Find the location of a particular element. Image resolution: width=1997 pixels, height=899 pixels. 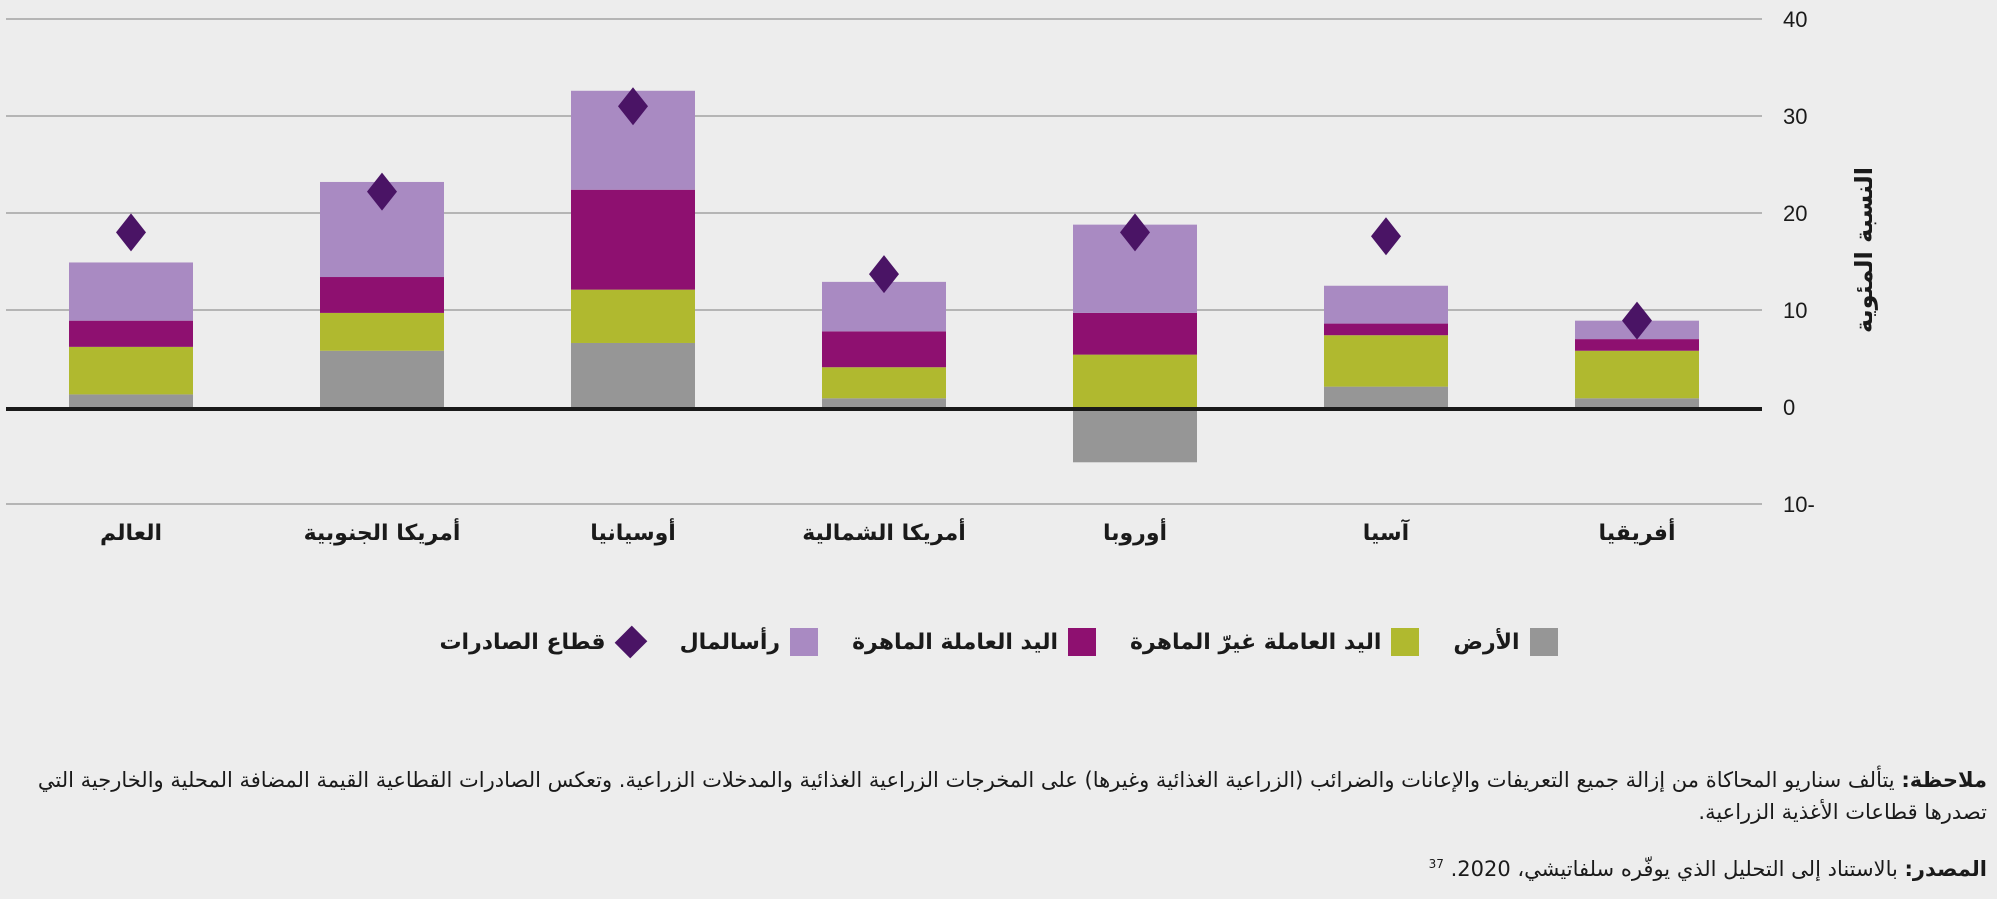

legend-swatch-skilled is located at coordinates (1082, 642).